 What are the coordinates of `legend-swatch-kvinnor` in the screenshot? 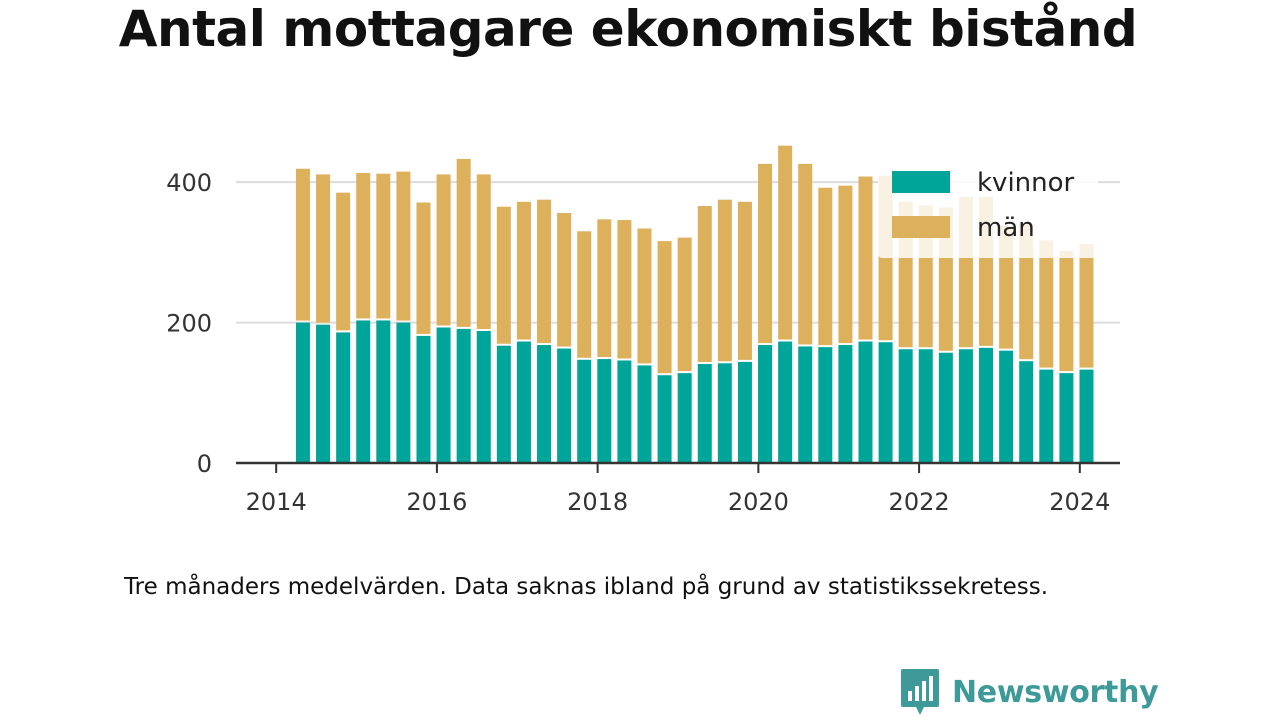 It's located at (921, 182).